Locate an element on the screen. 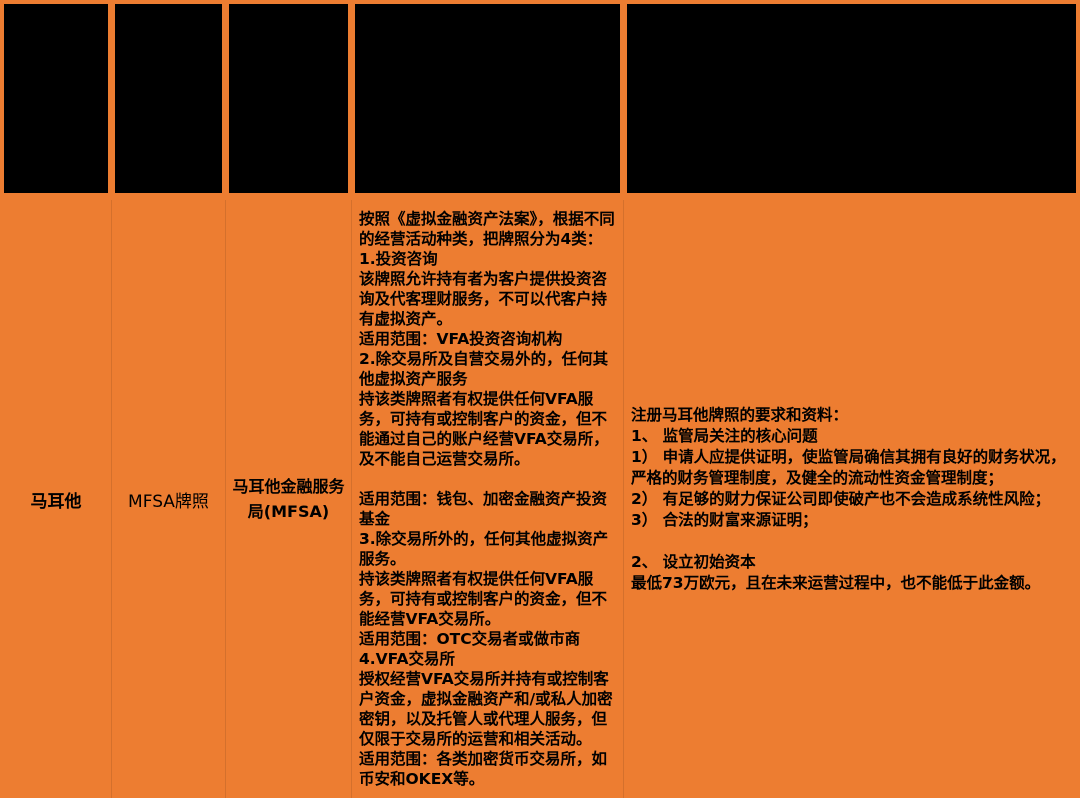 The width and height of the screenshot is (1080, 798). license-name-cell: MFSA牌照 is located at coordinates (166, 499).